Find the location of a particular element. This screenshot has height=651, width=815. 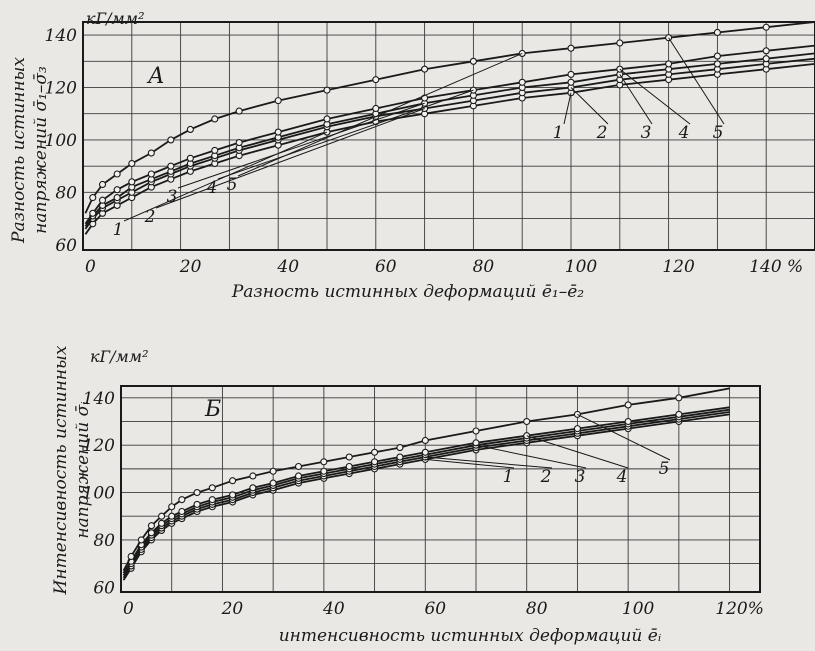

y-tick-labels-panel-a: 60 80 100 120 140 is located at coordinates (61, 141).